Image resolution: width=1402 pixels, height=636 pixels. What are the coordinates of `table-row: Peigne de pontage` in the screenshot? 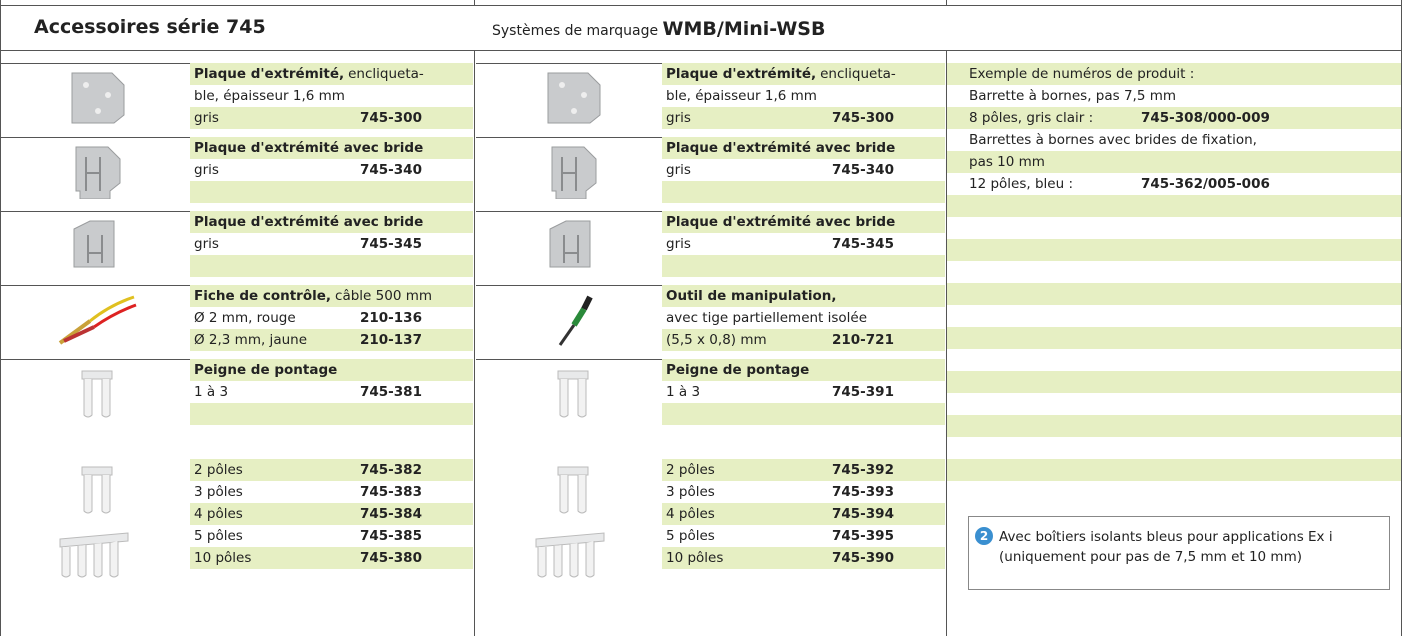 It's located at (803, 370).